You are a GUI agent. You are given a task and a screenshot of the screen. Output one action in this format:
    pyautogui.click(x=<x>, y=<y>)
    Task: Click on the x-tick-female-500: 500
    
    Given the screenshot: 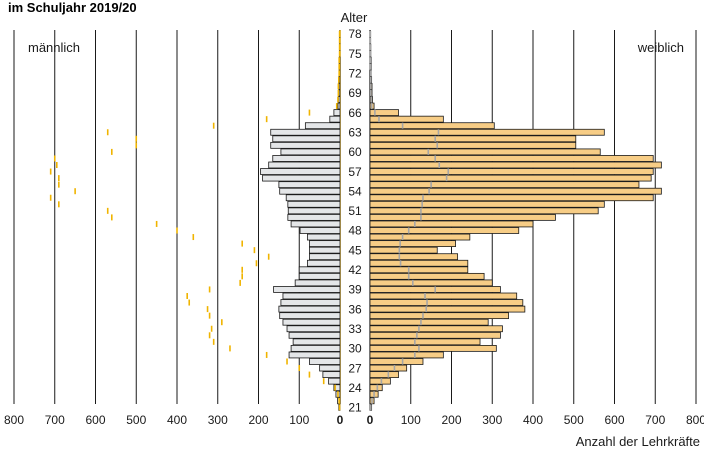 What is the action you would take?
    pyautogui.click(x=574, y=420)
    